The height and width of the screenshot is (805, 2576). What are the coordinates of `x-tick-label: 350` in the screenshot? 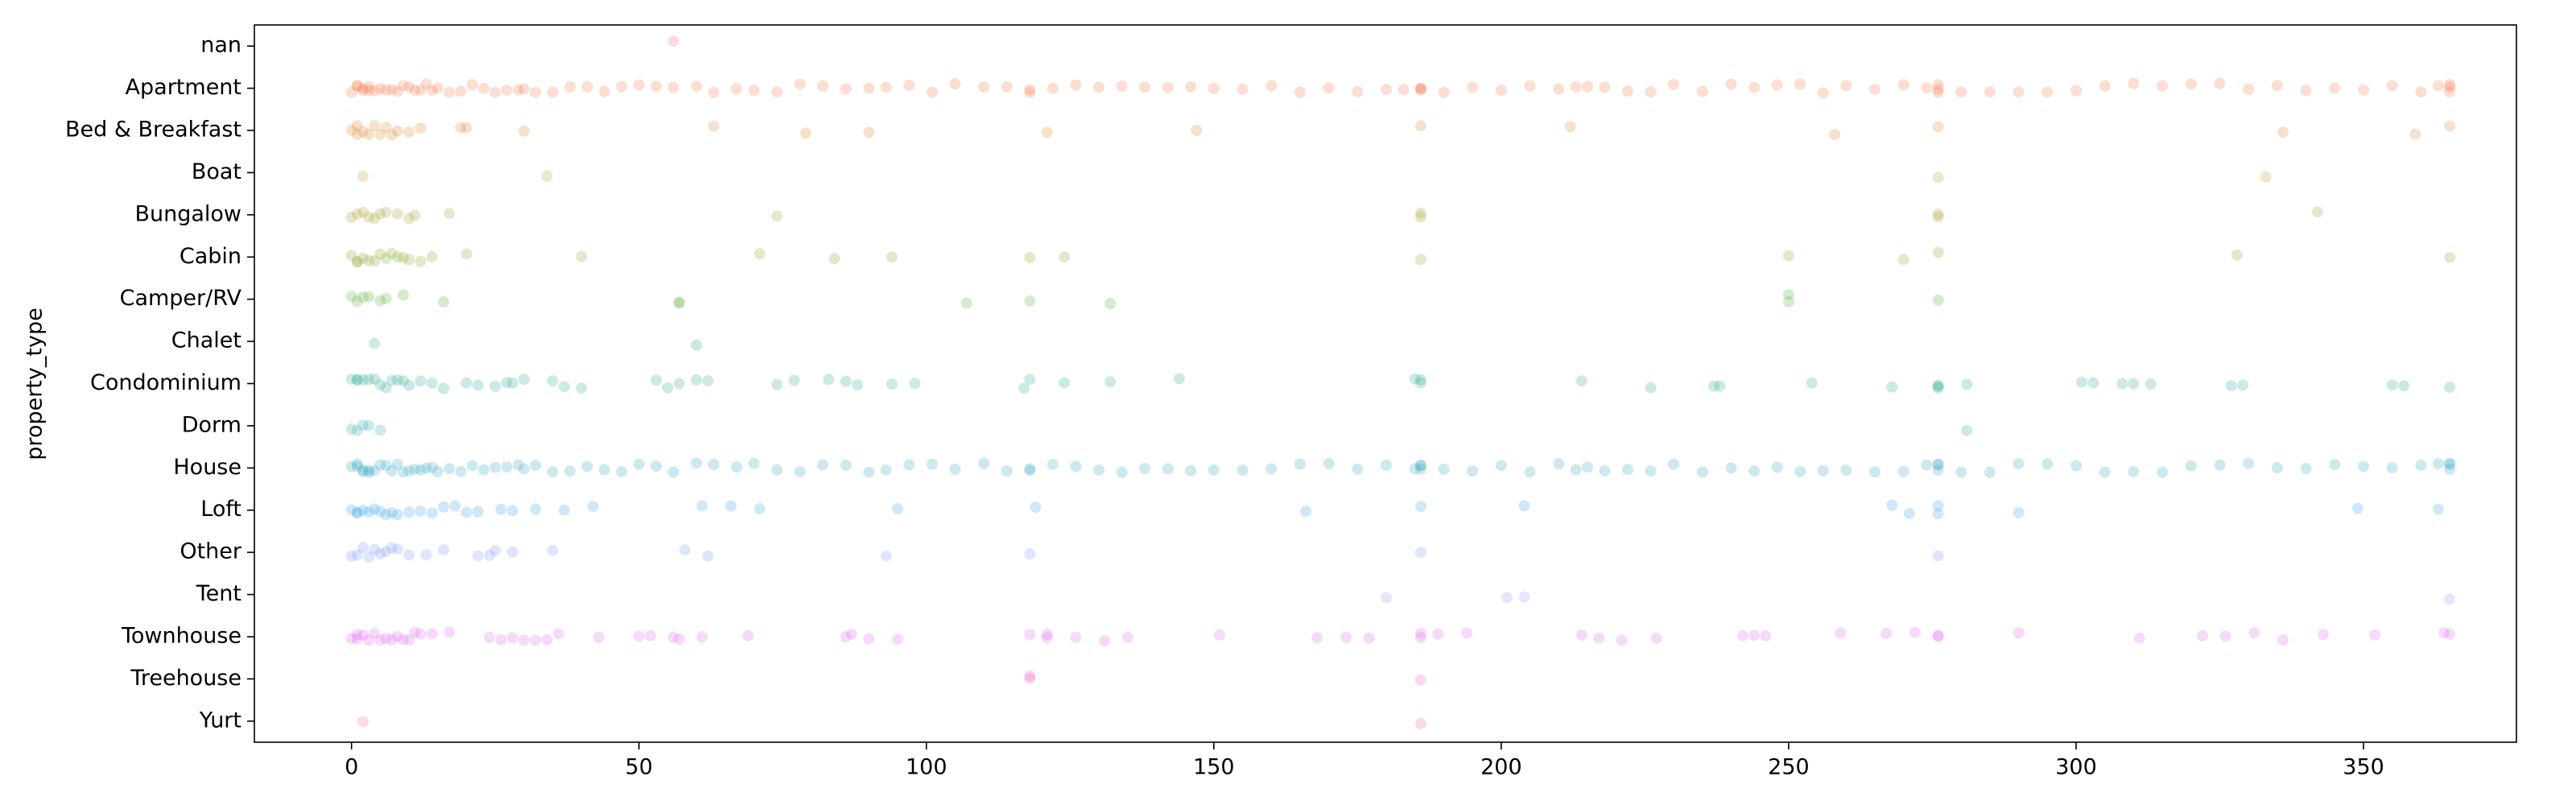 It's located at (2363, 767).